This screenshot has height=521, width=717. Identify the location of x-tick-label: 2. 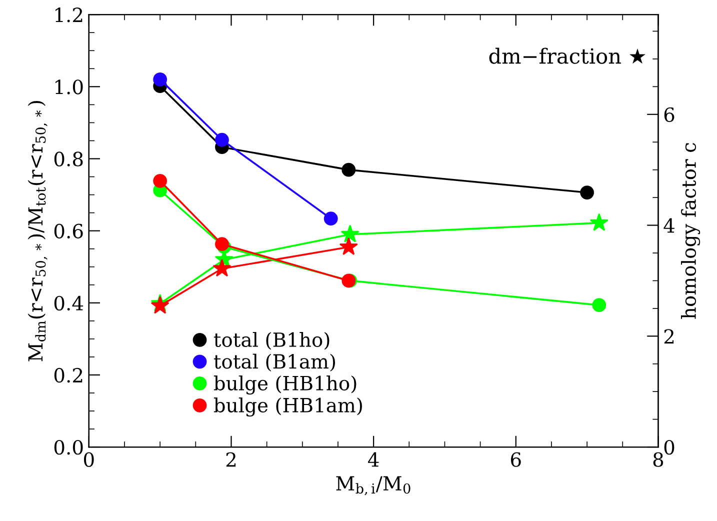
(231, 459).